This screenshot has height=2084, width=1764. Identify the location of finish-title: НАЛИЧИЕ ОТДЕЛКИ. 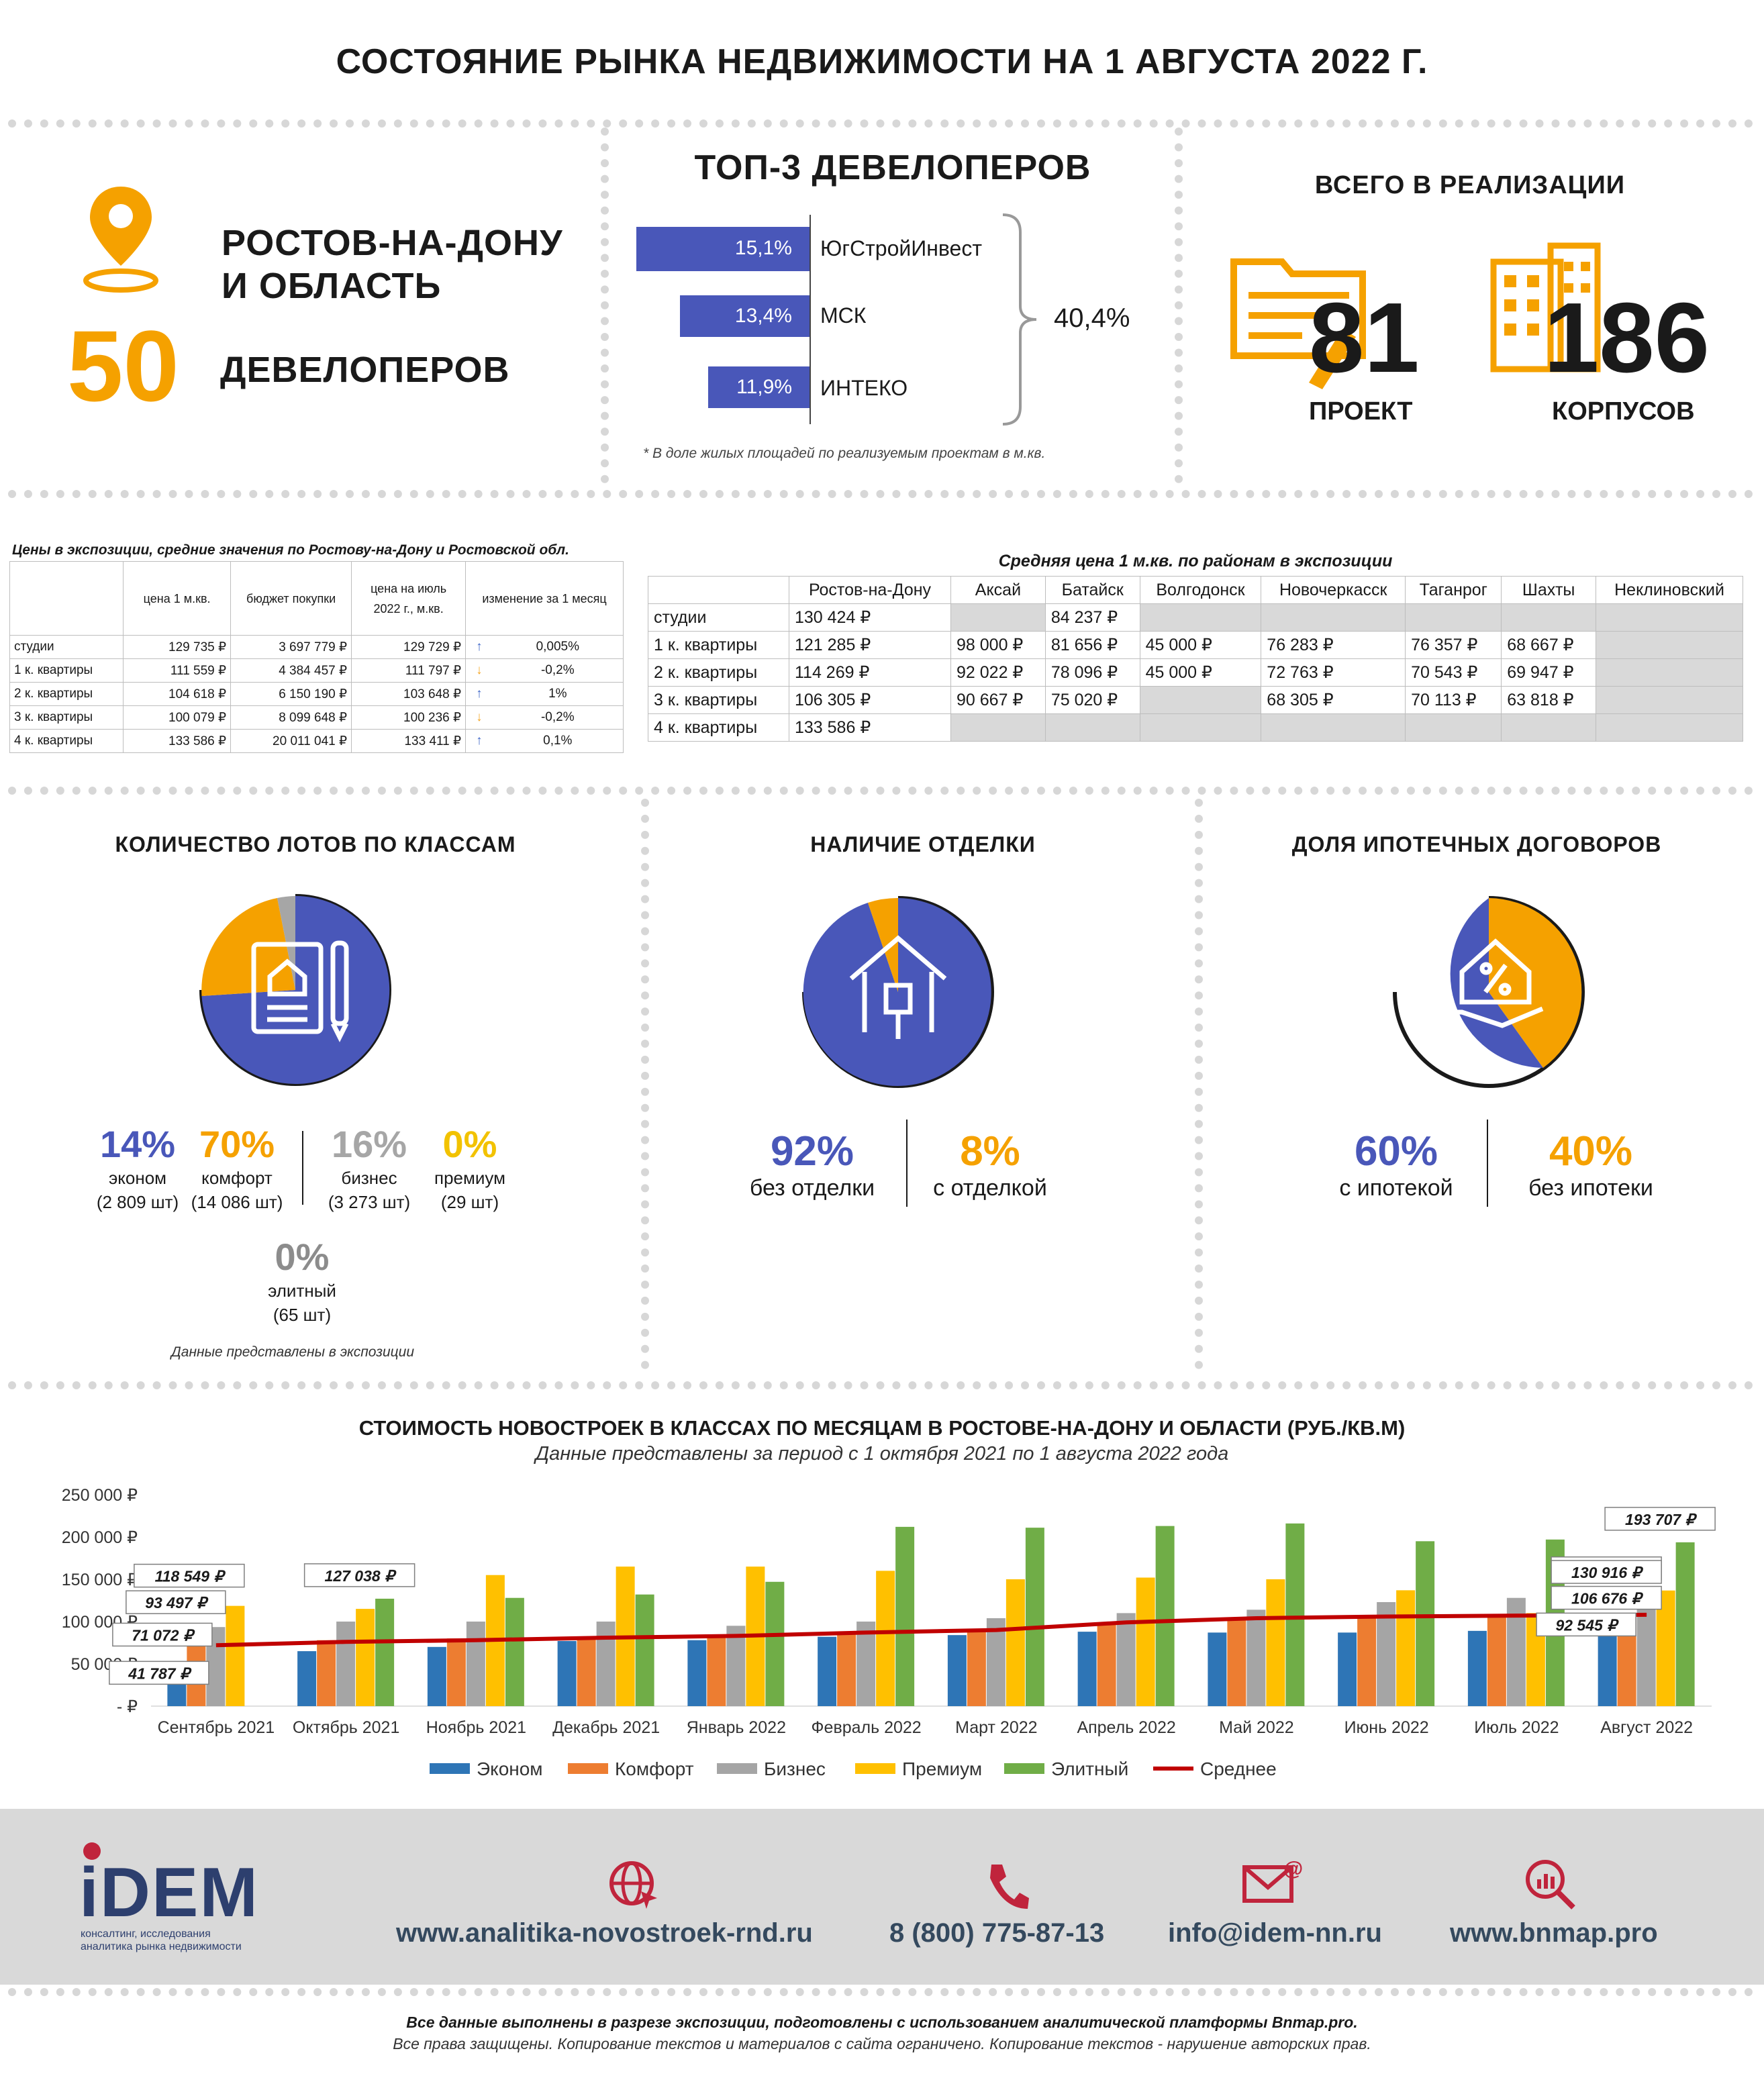
(923, 844).